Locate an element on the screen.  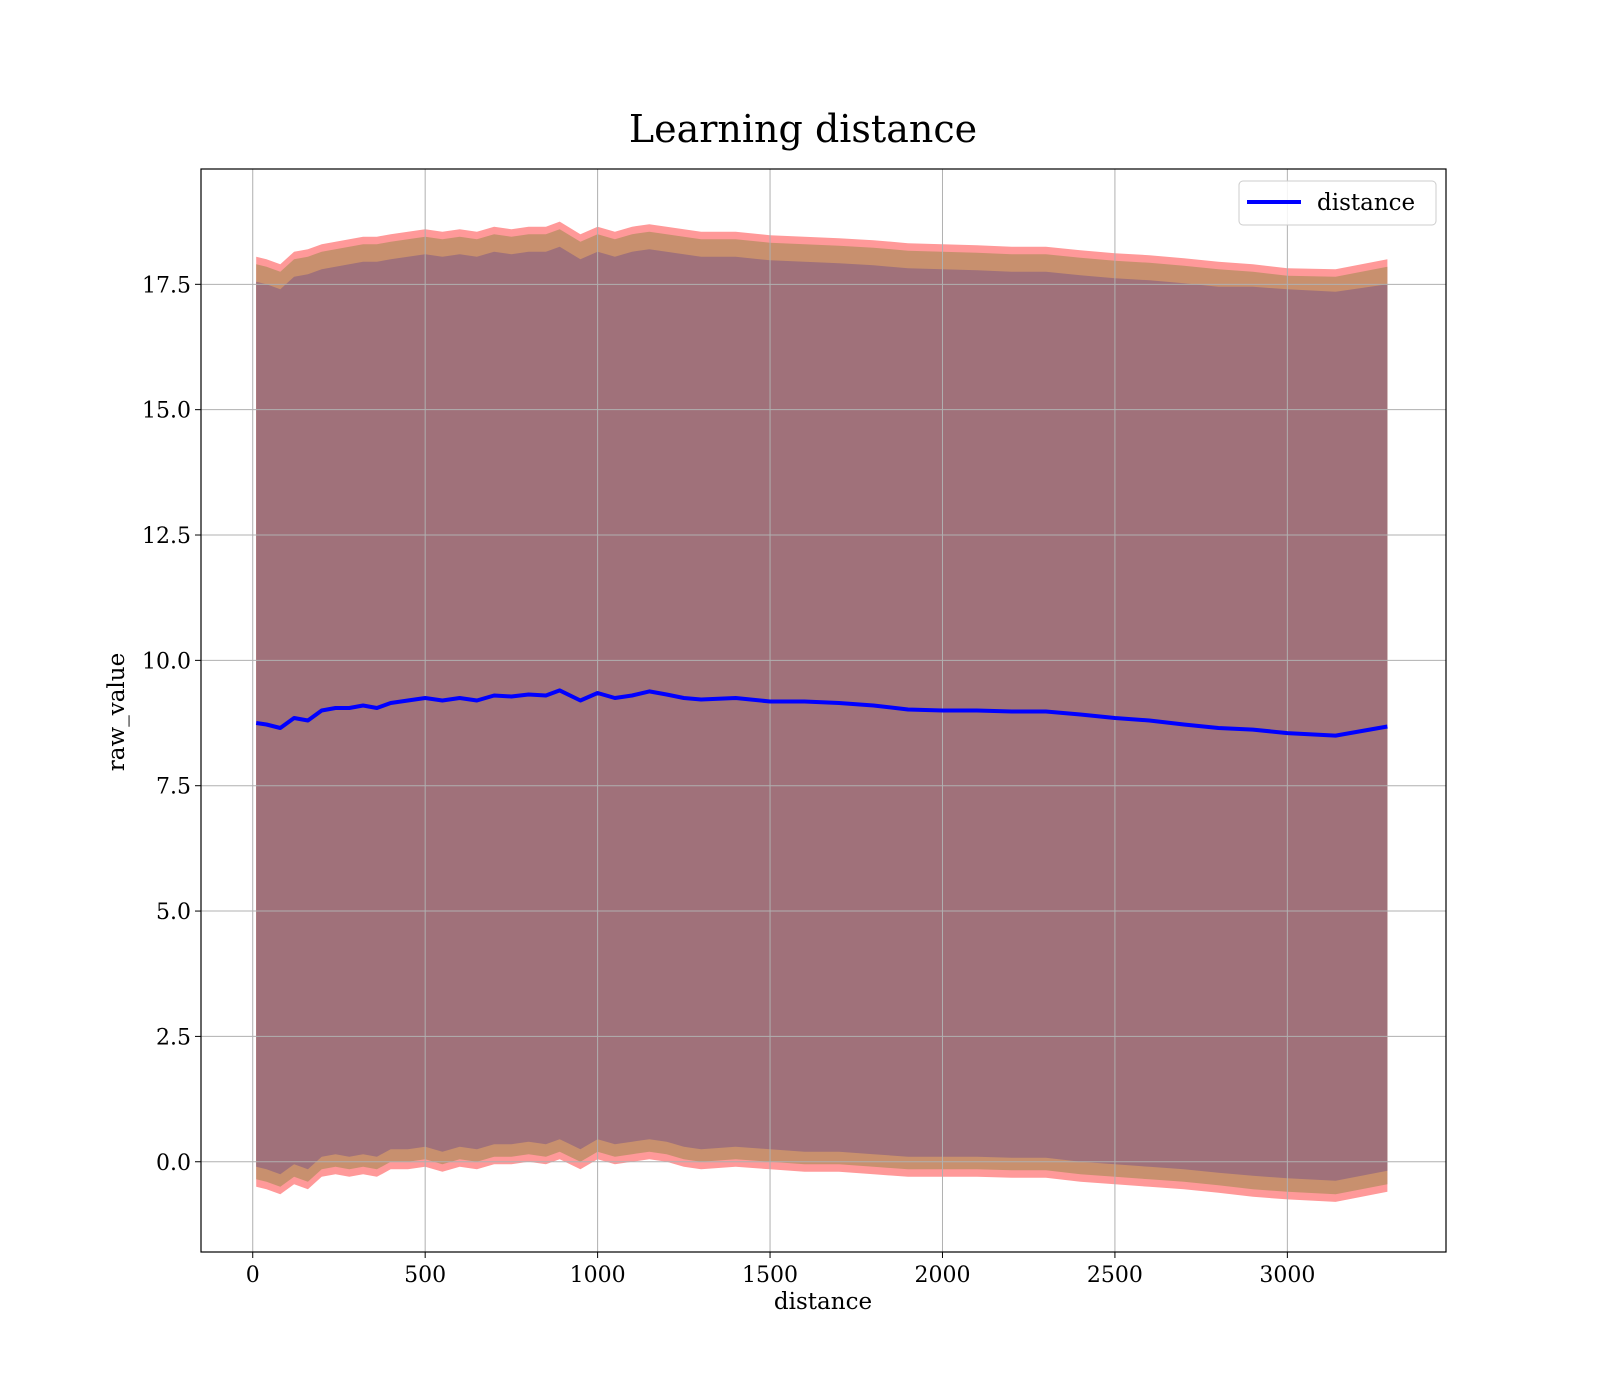
legend: distance is located at coordinates (1337, 203).